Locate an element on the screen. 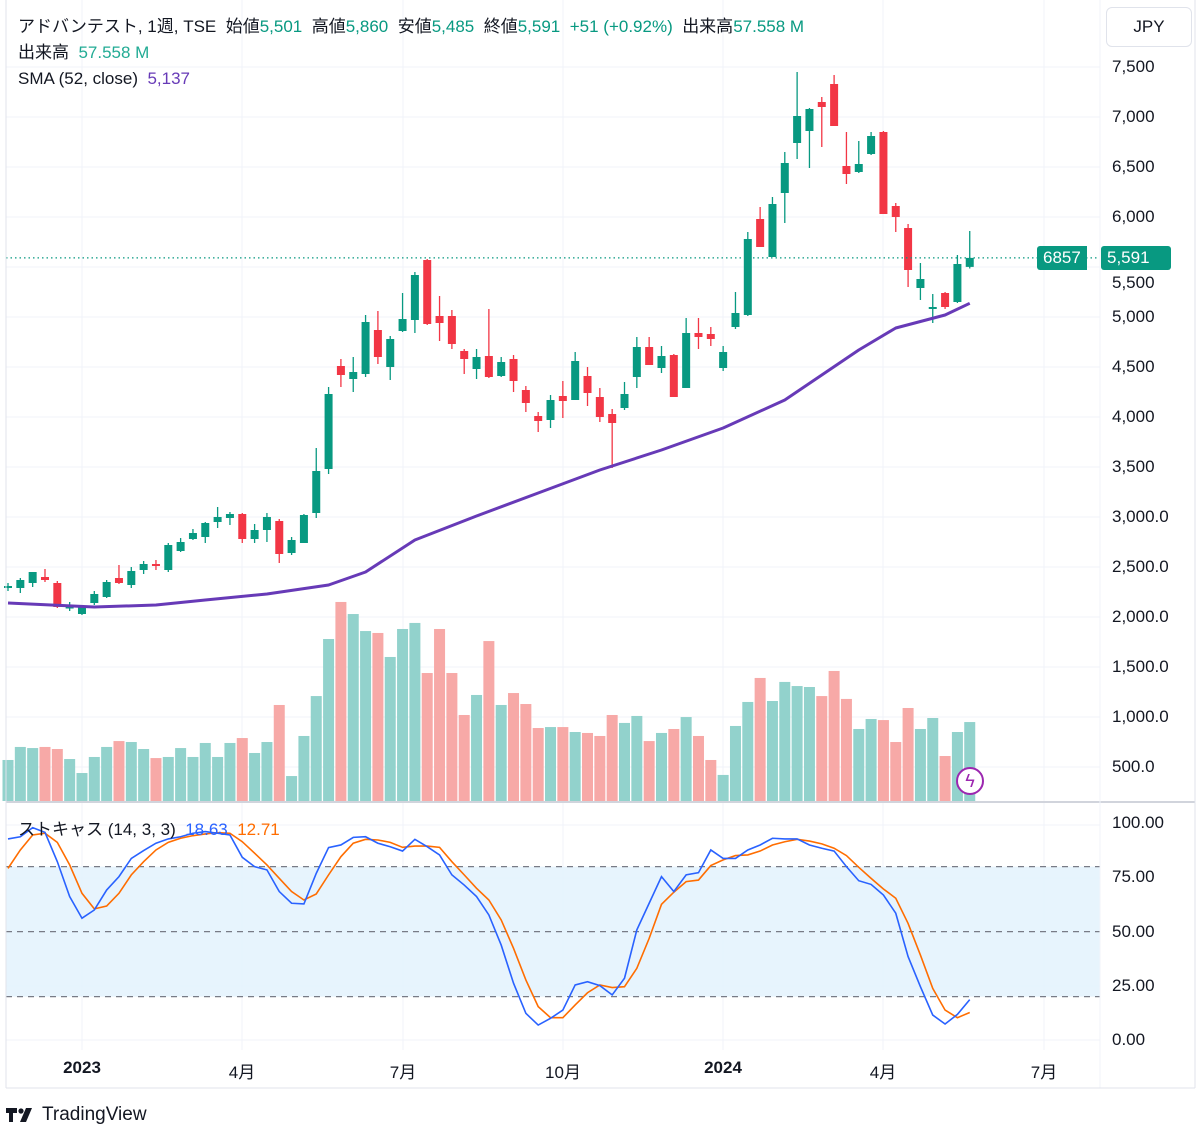 This screenshot has width=1200, height=1129. stoch-axis-label: 75.00 is located at coordinates (1133, 877).